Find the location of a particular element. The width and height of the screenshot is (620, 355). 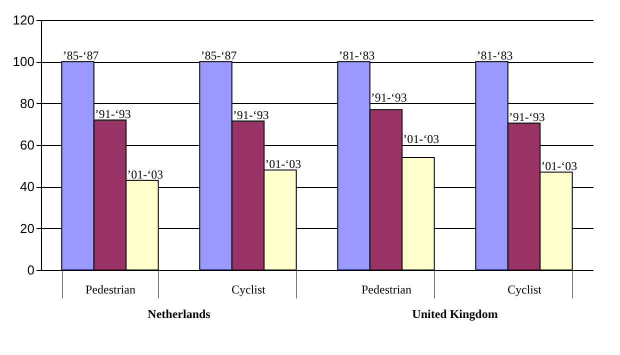

y-tick-label: 100 is located at coordinates (23, 62).